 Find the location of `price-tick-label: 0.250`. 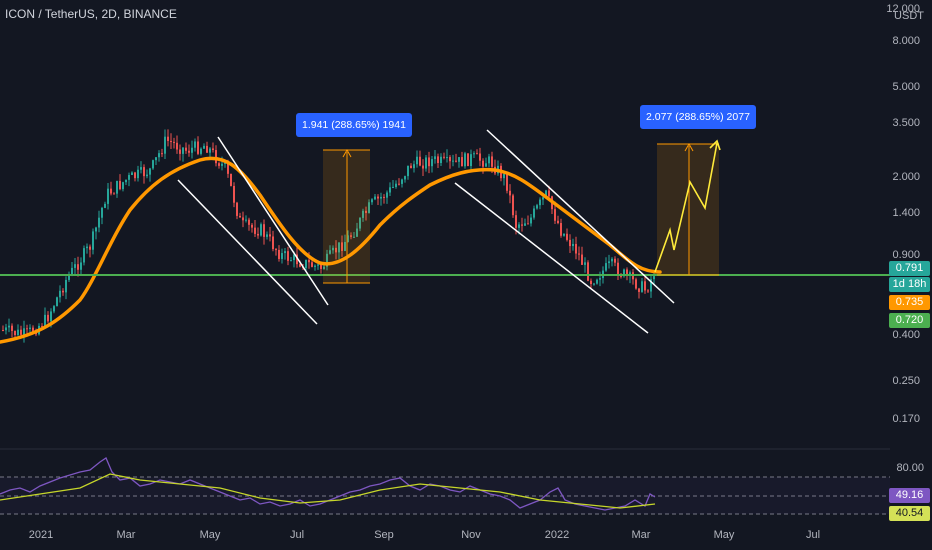

price-tick-label: 0.250 is located at coordinates (906, 381).